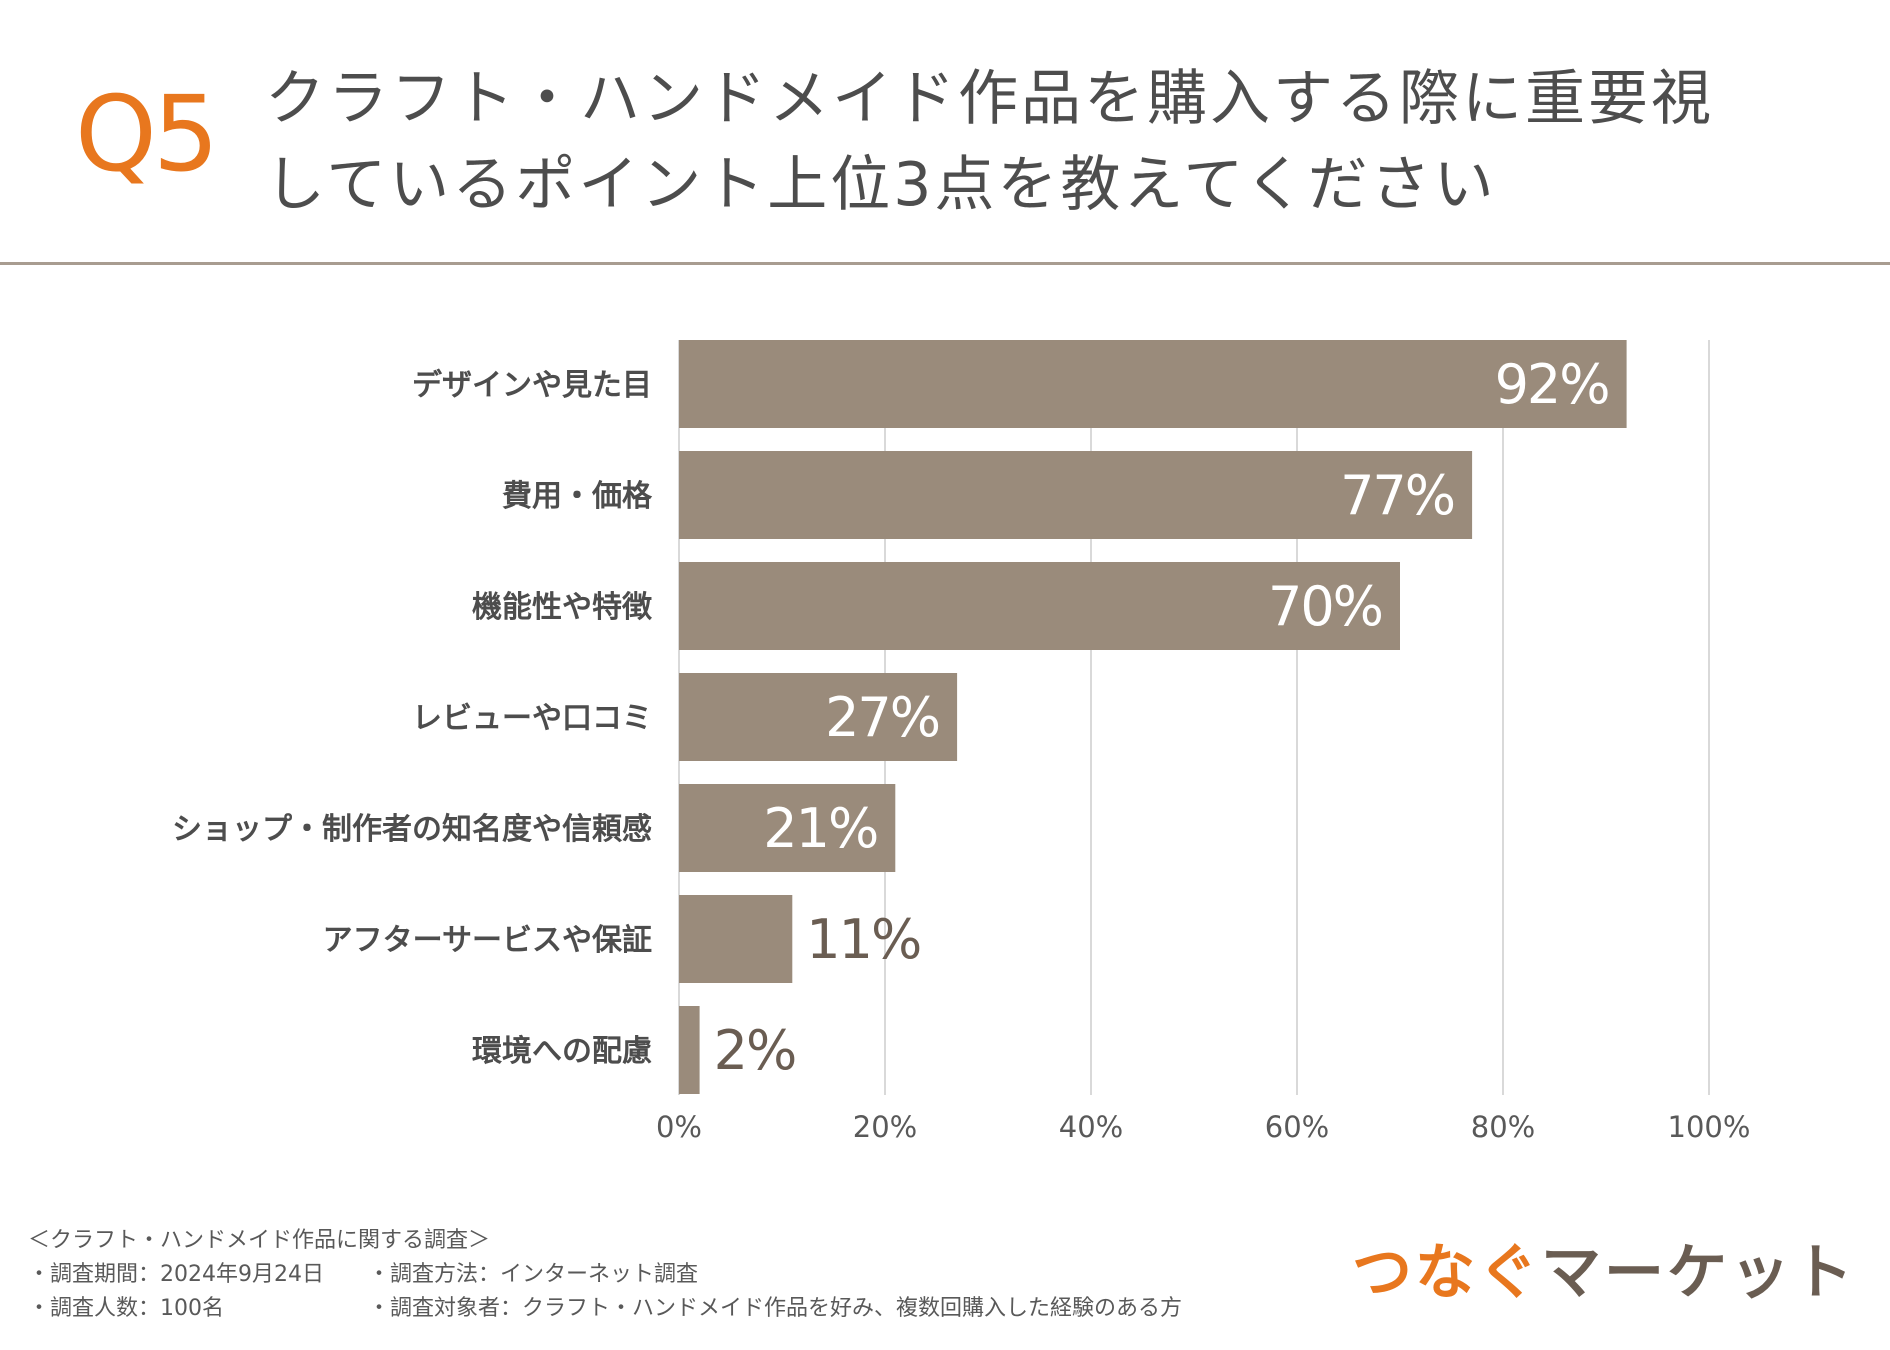 The image size is (1890, 1350). I want to click on survey-target: ・調査対象者：クラフト・ハンドメイド作品を好み、複数回購入した経験のある方, so click(775, 1308).